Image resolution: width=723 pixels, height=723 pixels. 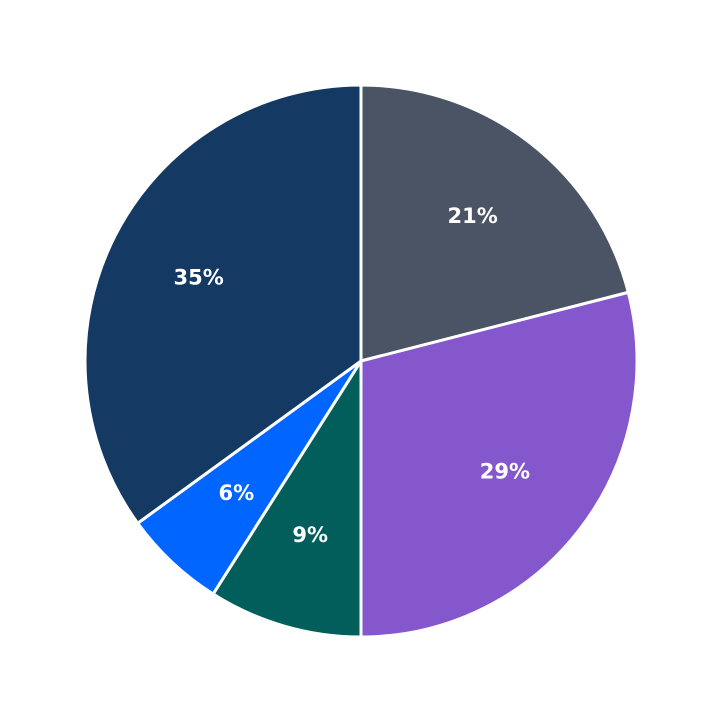 I want to click on slice-label: 21%, so click(x=473, y=216).